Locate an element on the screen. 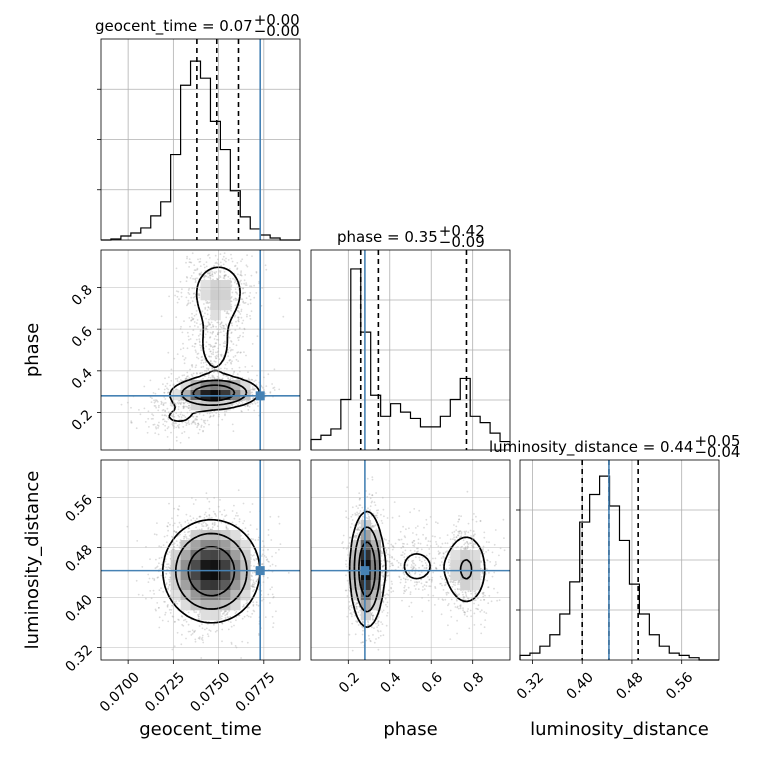 The image size is (760, 760). histogram-panel-phase is located at coordinates (409, 350).